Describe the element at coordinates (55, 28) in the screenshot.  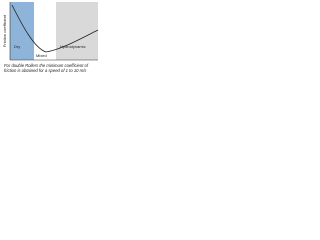
I see `friction-curve` at that location.